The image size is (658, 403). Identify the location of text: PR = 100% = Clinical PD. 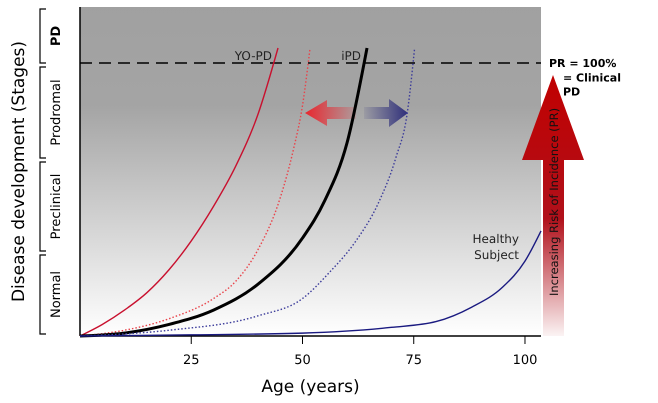
(585, 77).